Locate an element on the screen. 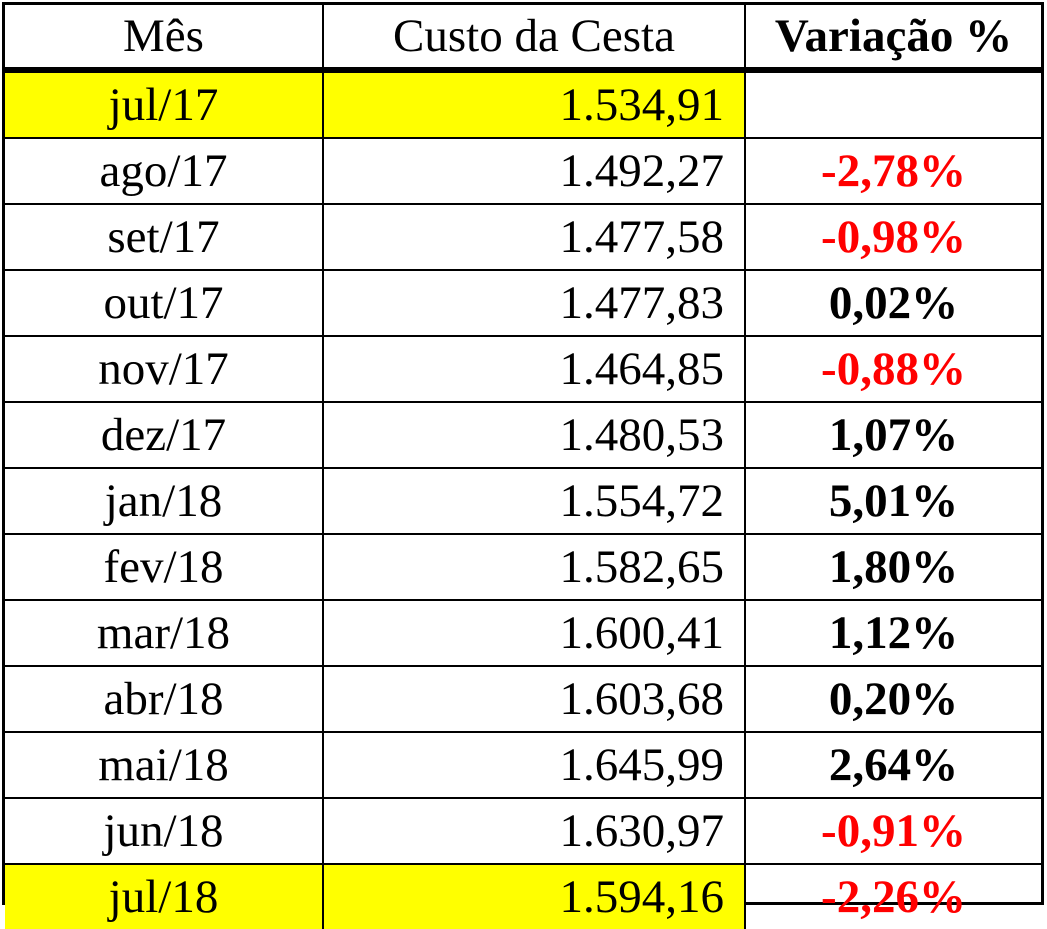  variation-cell: 5,01% is located at coordinates (893, 501).